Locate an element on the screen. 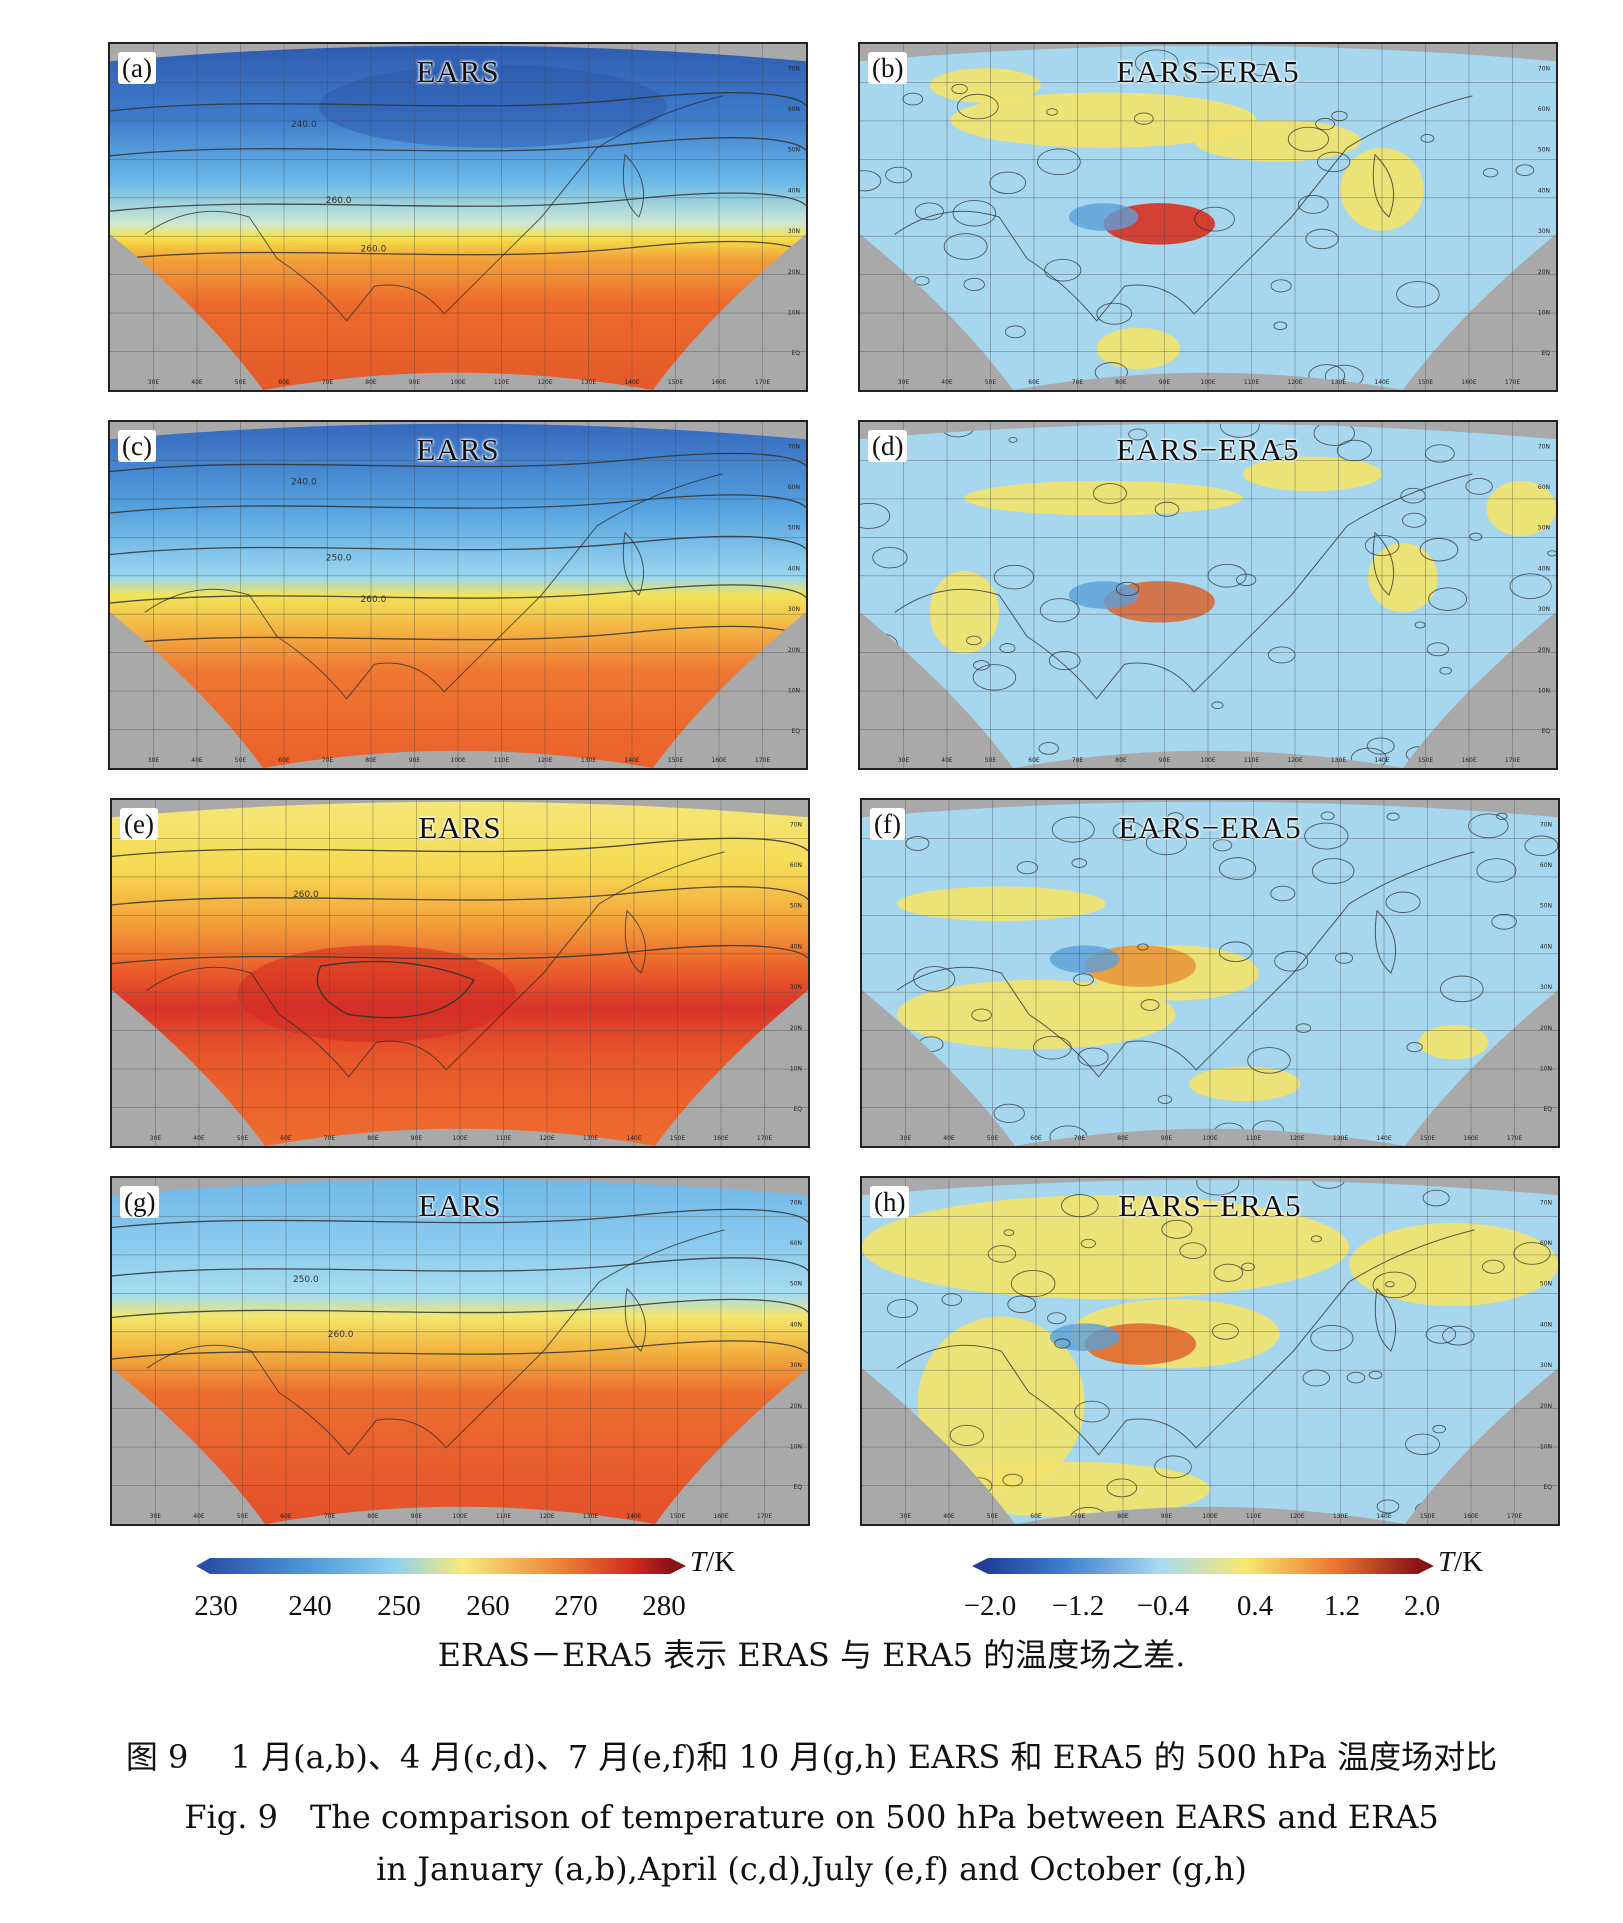 The height and width of the screenshot is (1923, 1623). contour-value-label: 250.0 is located at coordinates (306, 1280).